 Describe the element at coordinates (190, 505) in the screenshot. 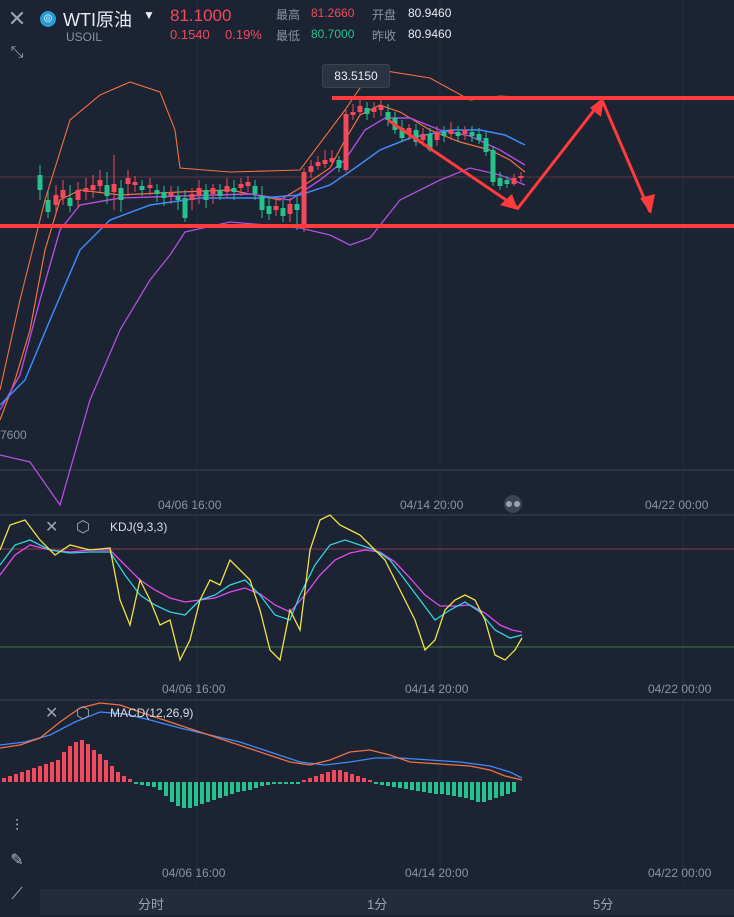

I see `main-x-tick-1: 04/06 16:00` at that location.